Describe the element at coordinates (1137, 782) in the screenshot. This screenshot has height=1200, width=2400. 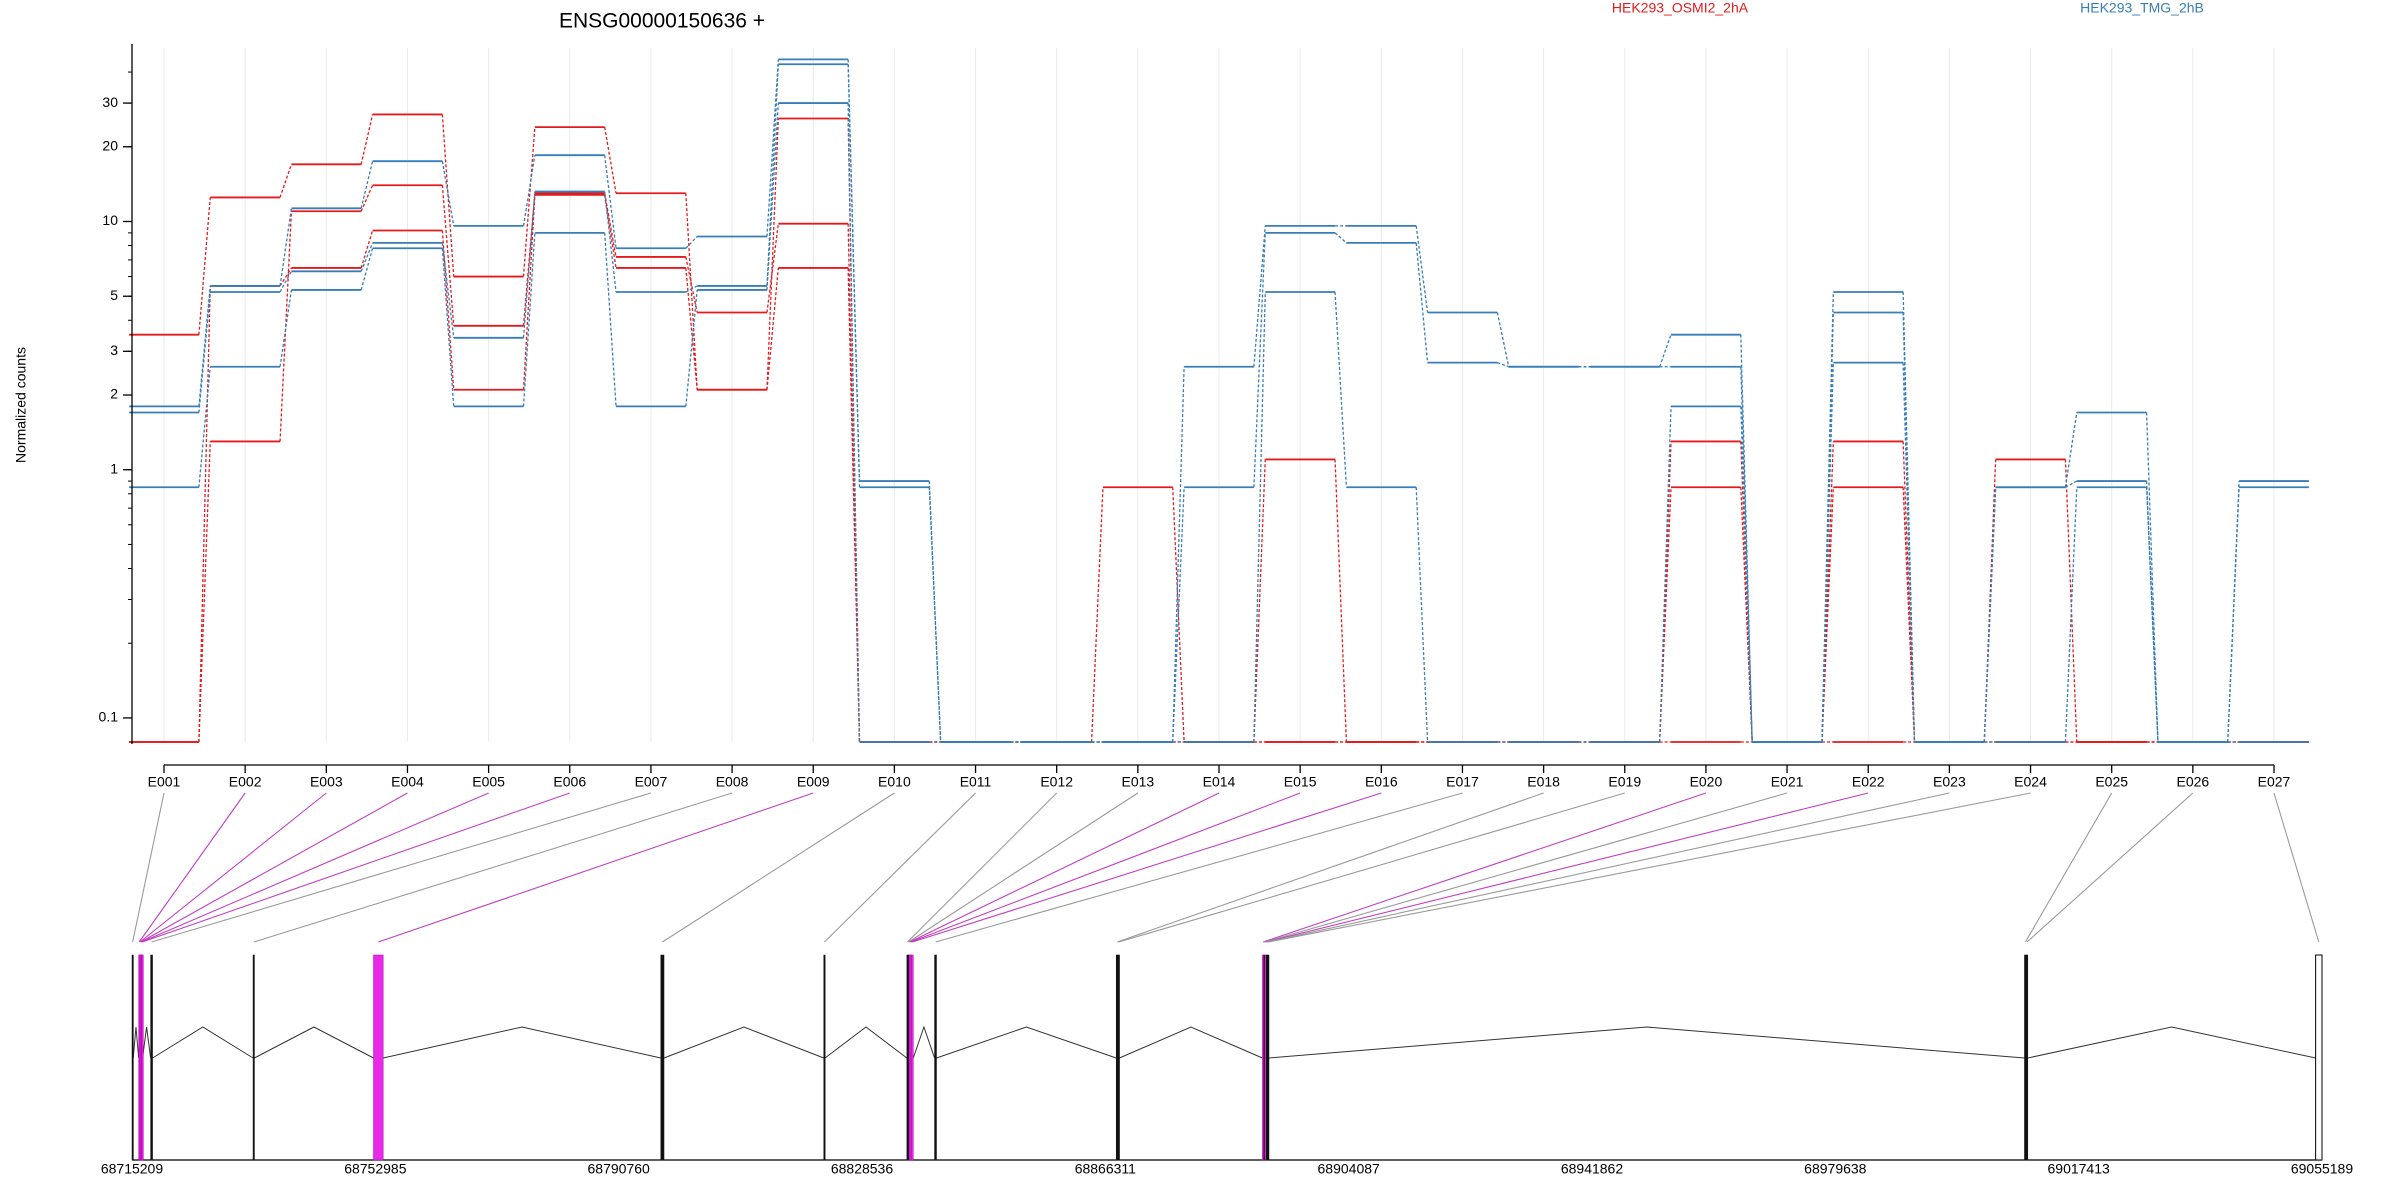
I see `exon-label-E013: E013` at that location.